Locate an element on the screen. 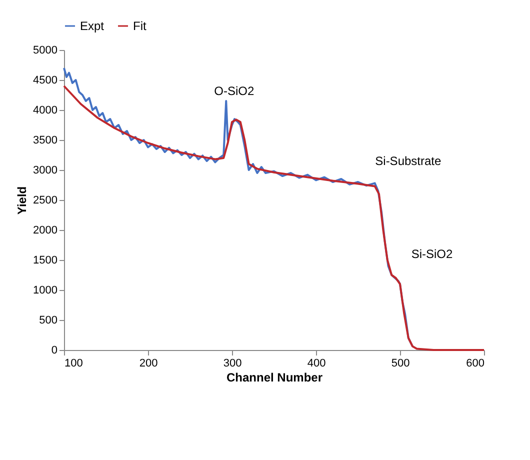 The image size is (530, 460). x-tick-label: 200 is located at coordinates (148, 364).